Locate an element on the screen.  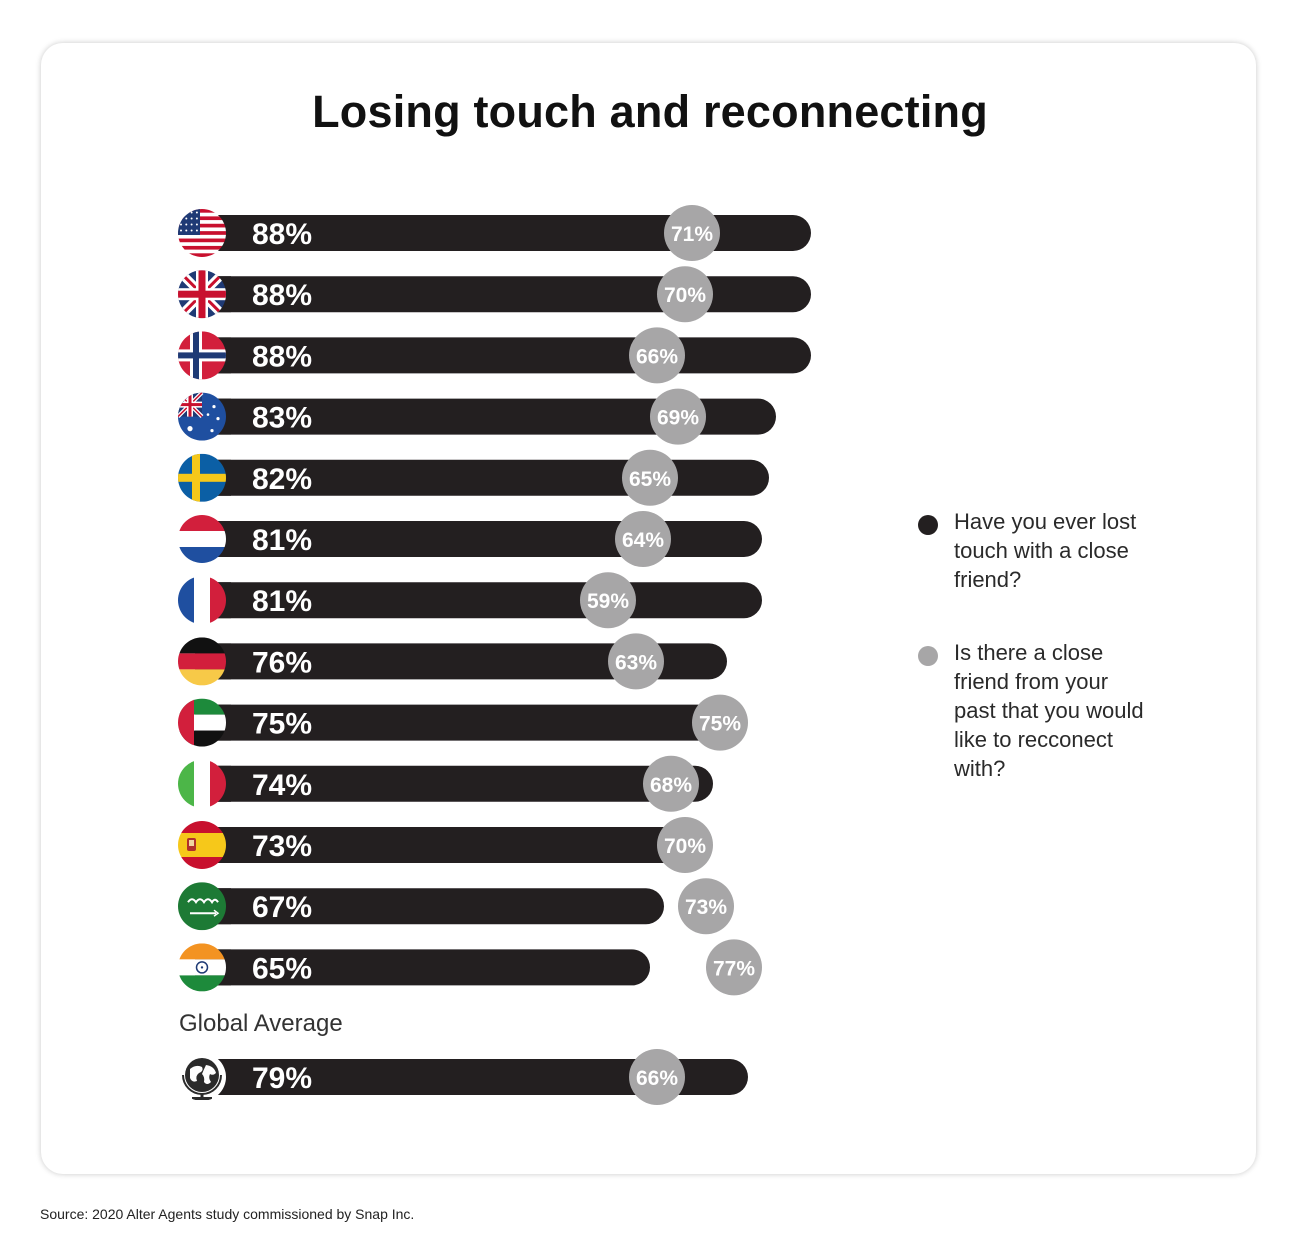
bubble-value-label: 69% is located at coordinates (678, 418).